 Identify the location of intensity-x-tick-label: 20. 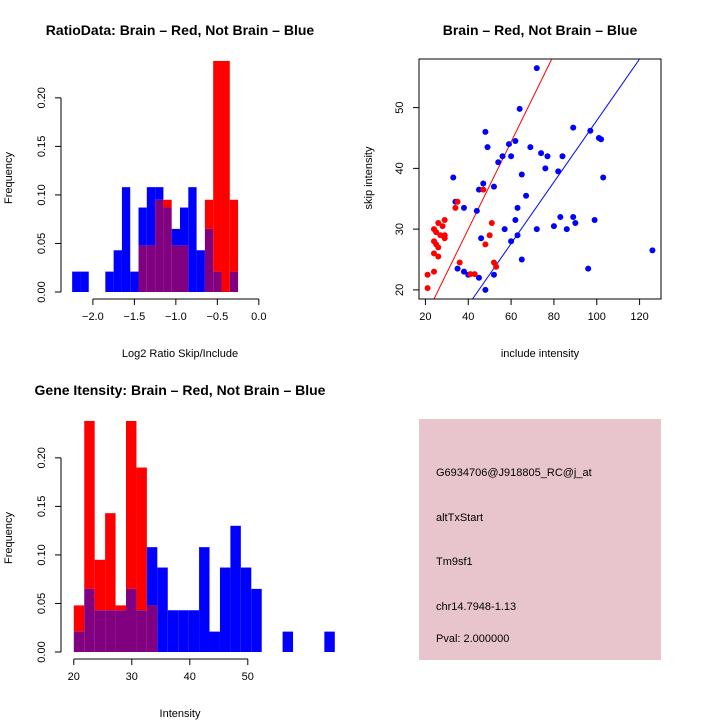
(74, 677).